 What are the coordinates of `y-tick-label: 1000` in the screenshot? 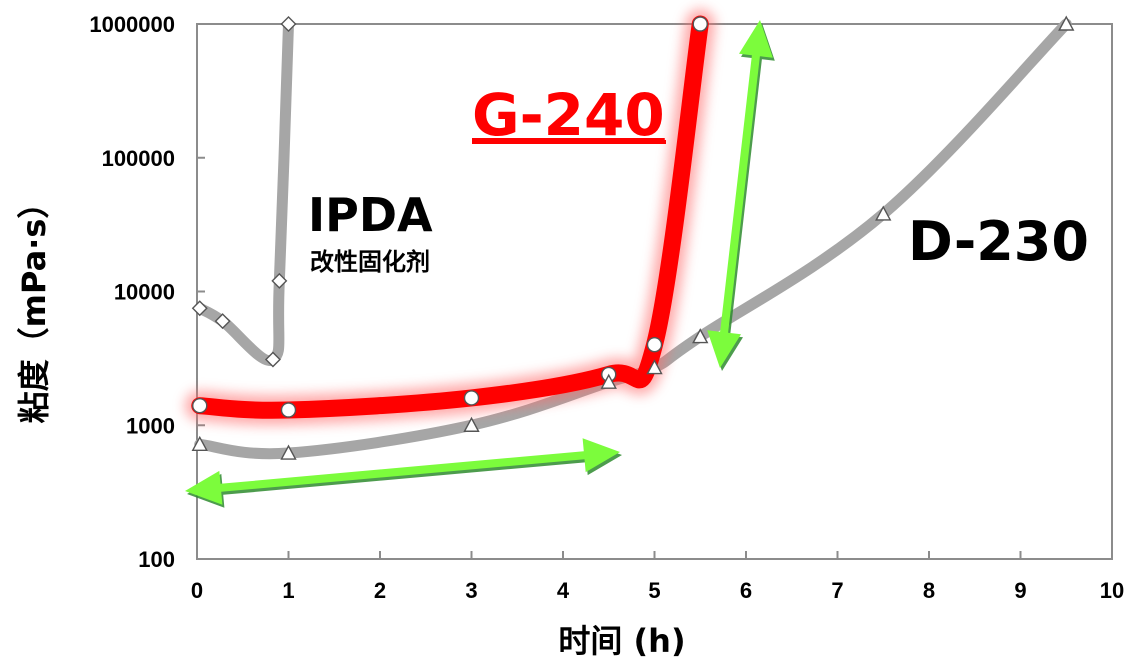 It's located at (150, 425).